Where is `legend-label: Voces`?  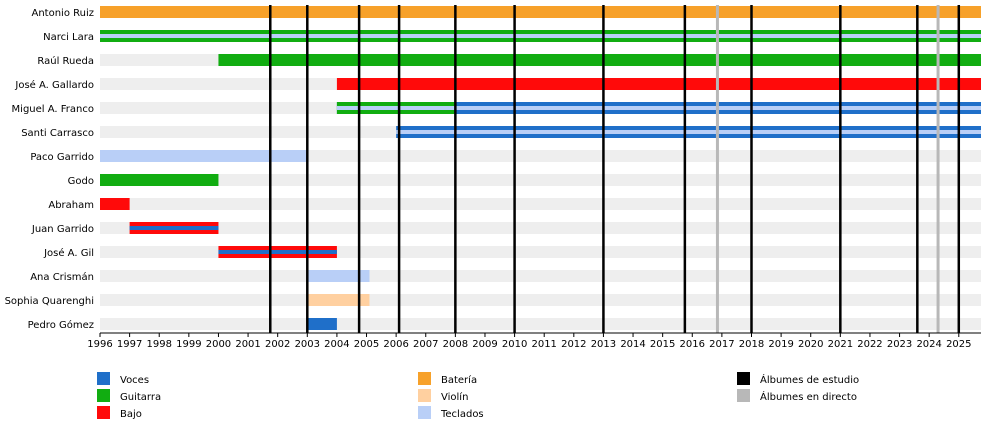
legend-label: Voces is located at coordinates (134, 380).